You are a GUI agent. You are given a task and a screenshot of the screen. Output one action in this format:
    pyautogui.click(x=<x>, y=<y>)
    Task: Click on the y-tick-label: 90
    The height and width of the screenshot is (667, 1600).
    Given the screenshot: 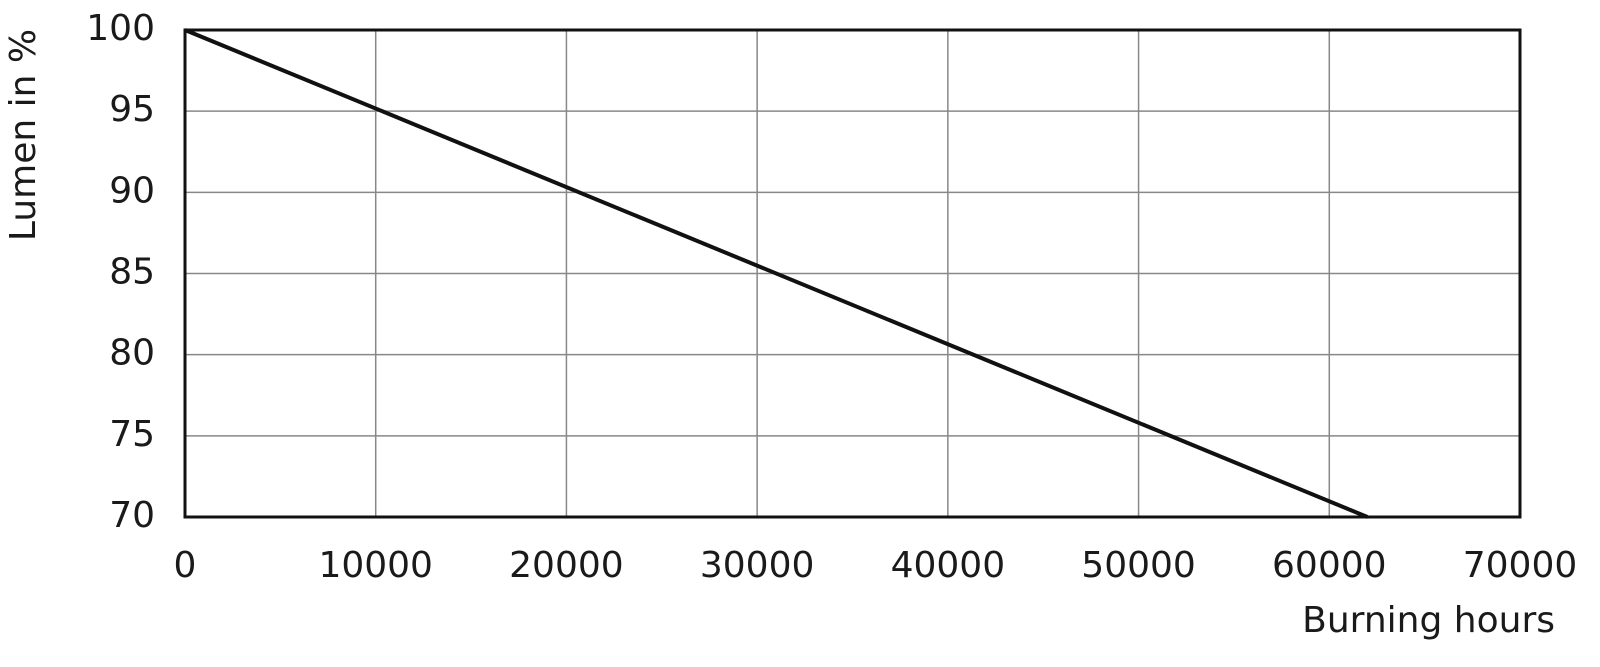 What is the action you would take?
    pyautogui.click(x=132, y=190)
    